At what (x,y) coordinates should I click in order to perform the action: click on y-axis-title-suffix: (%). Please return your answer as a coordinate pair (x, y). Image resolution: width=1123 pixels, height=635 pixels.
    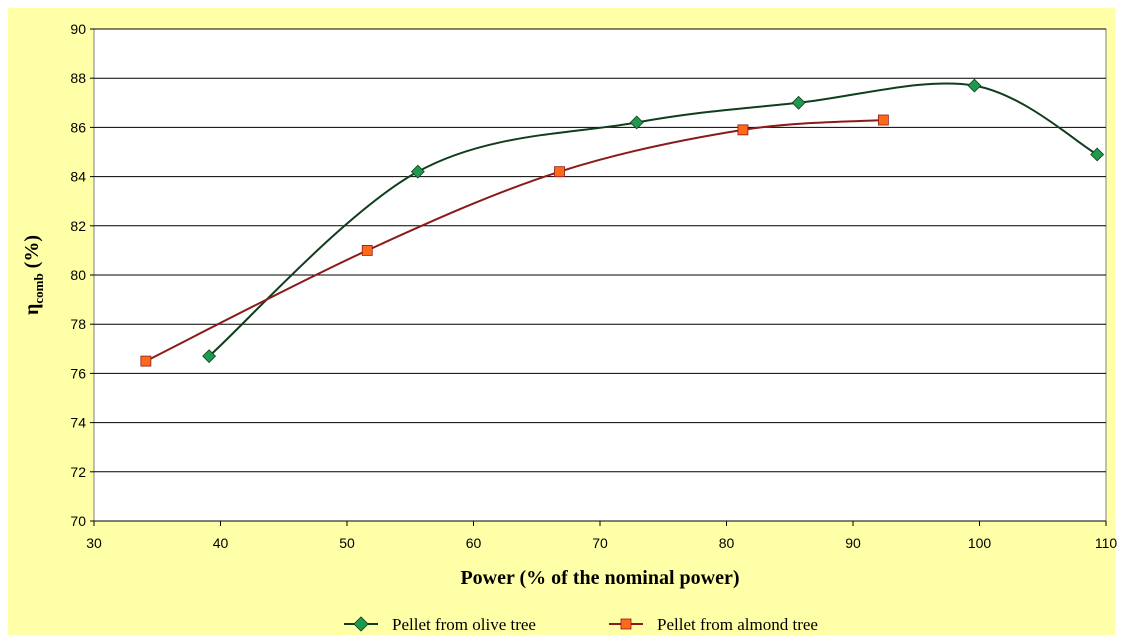
    Looking at the image, I should click on (32, 254).